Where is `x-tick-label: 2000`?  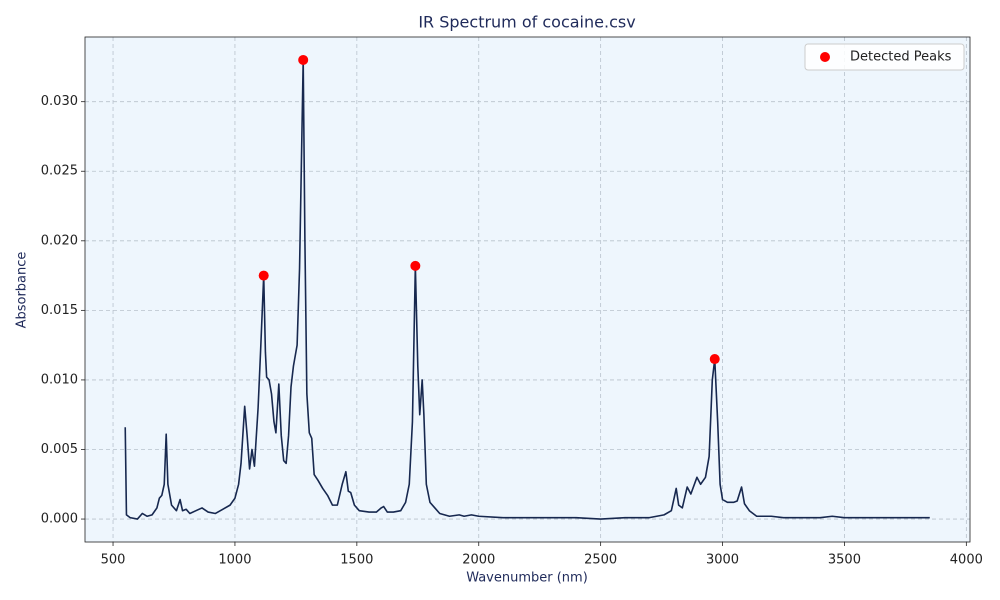 x-tick-label: 2000 is located at coordinates (478, 560).